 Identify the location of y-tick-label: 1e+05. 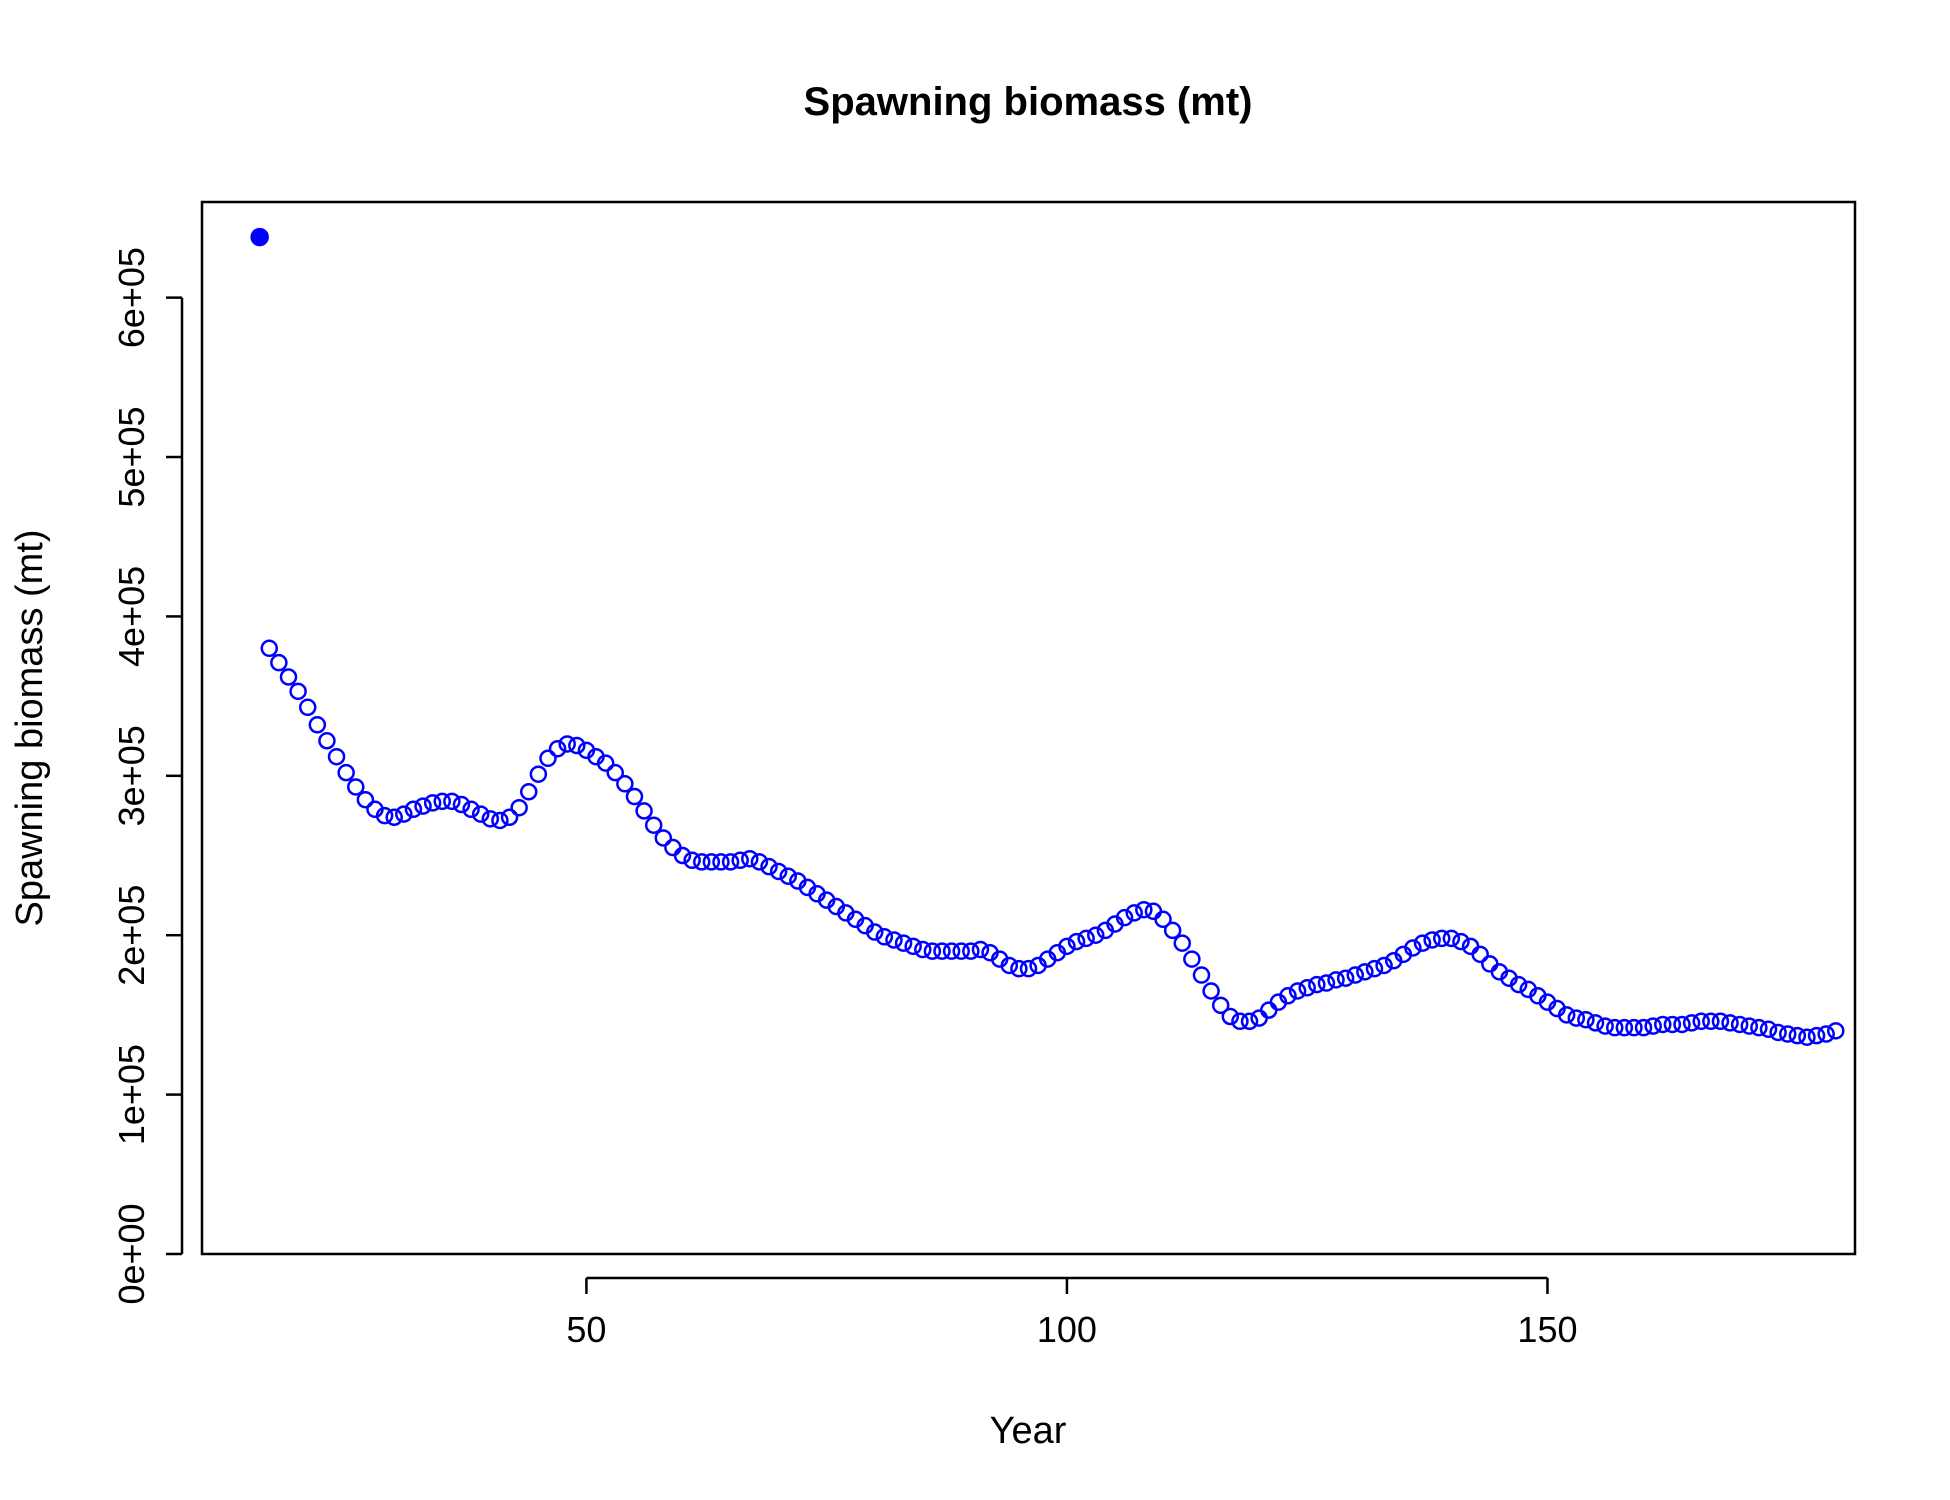
(131, 1094).